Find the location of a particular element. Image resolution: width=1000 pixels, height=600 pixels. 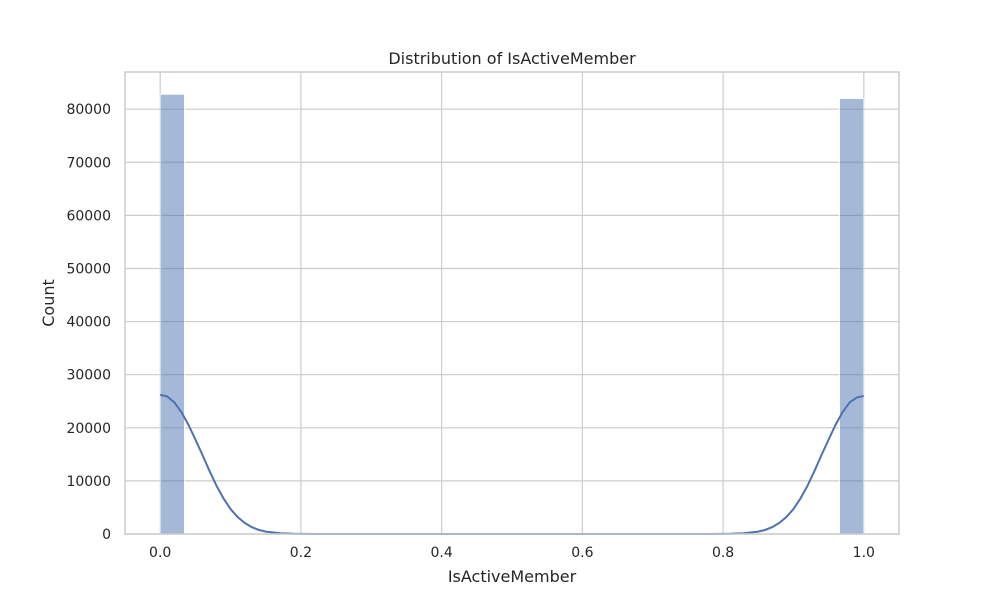

x-tick-label: 0.0 is located at coordinates (160, 553).